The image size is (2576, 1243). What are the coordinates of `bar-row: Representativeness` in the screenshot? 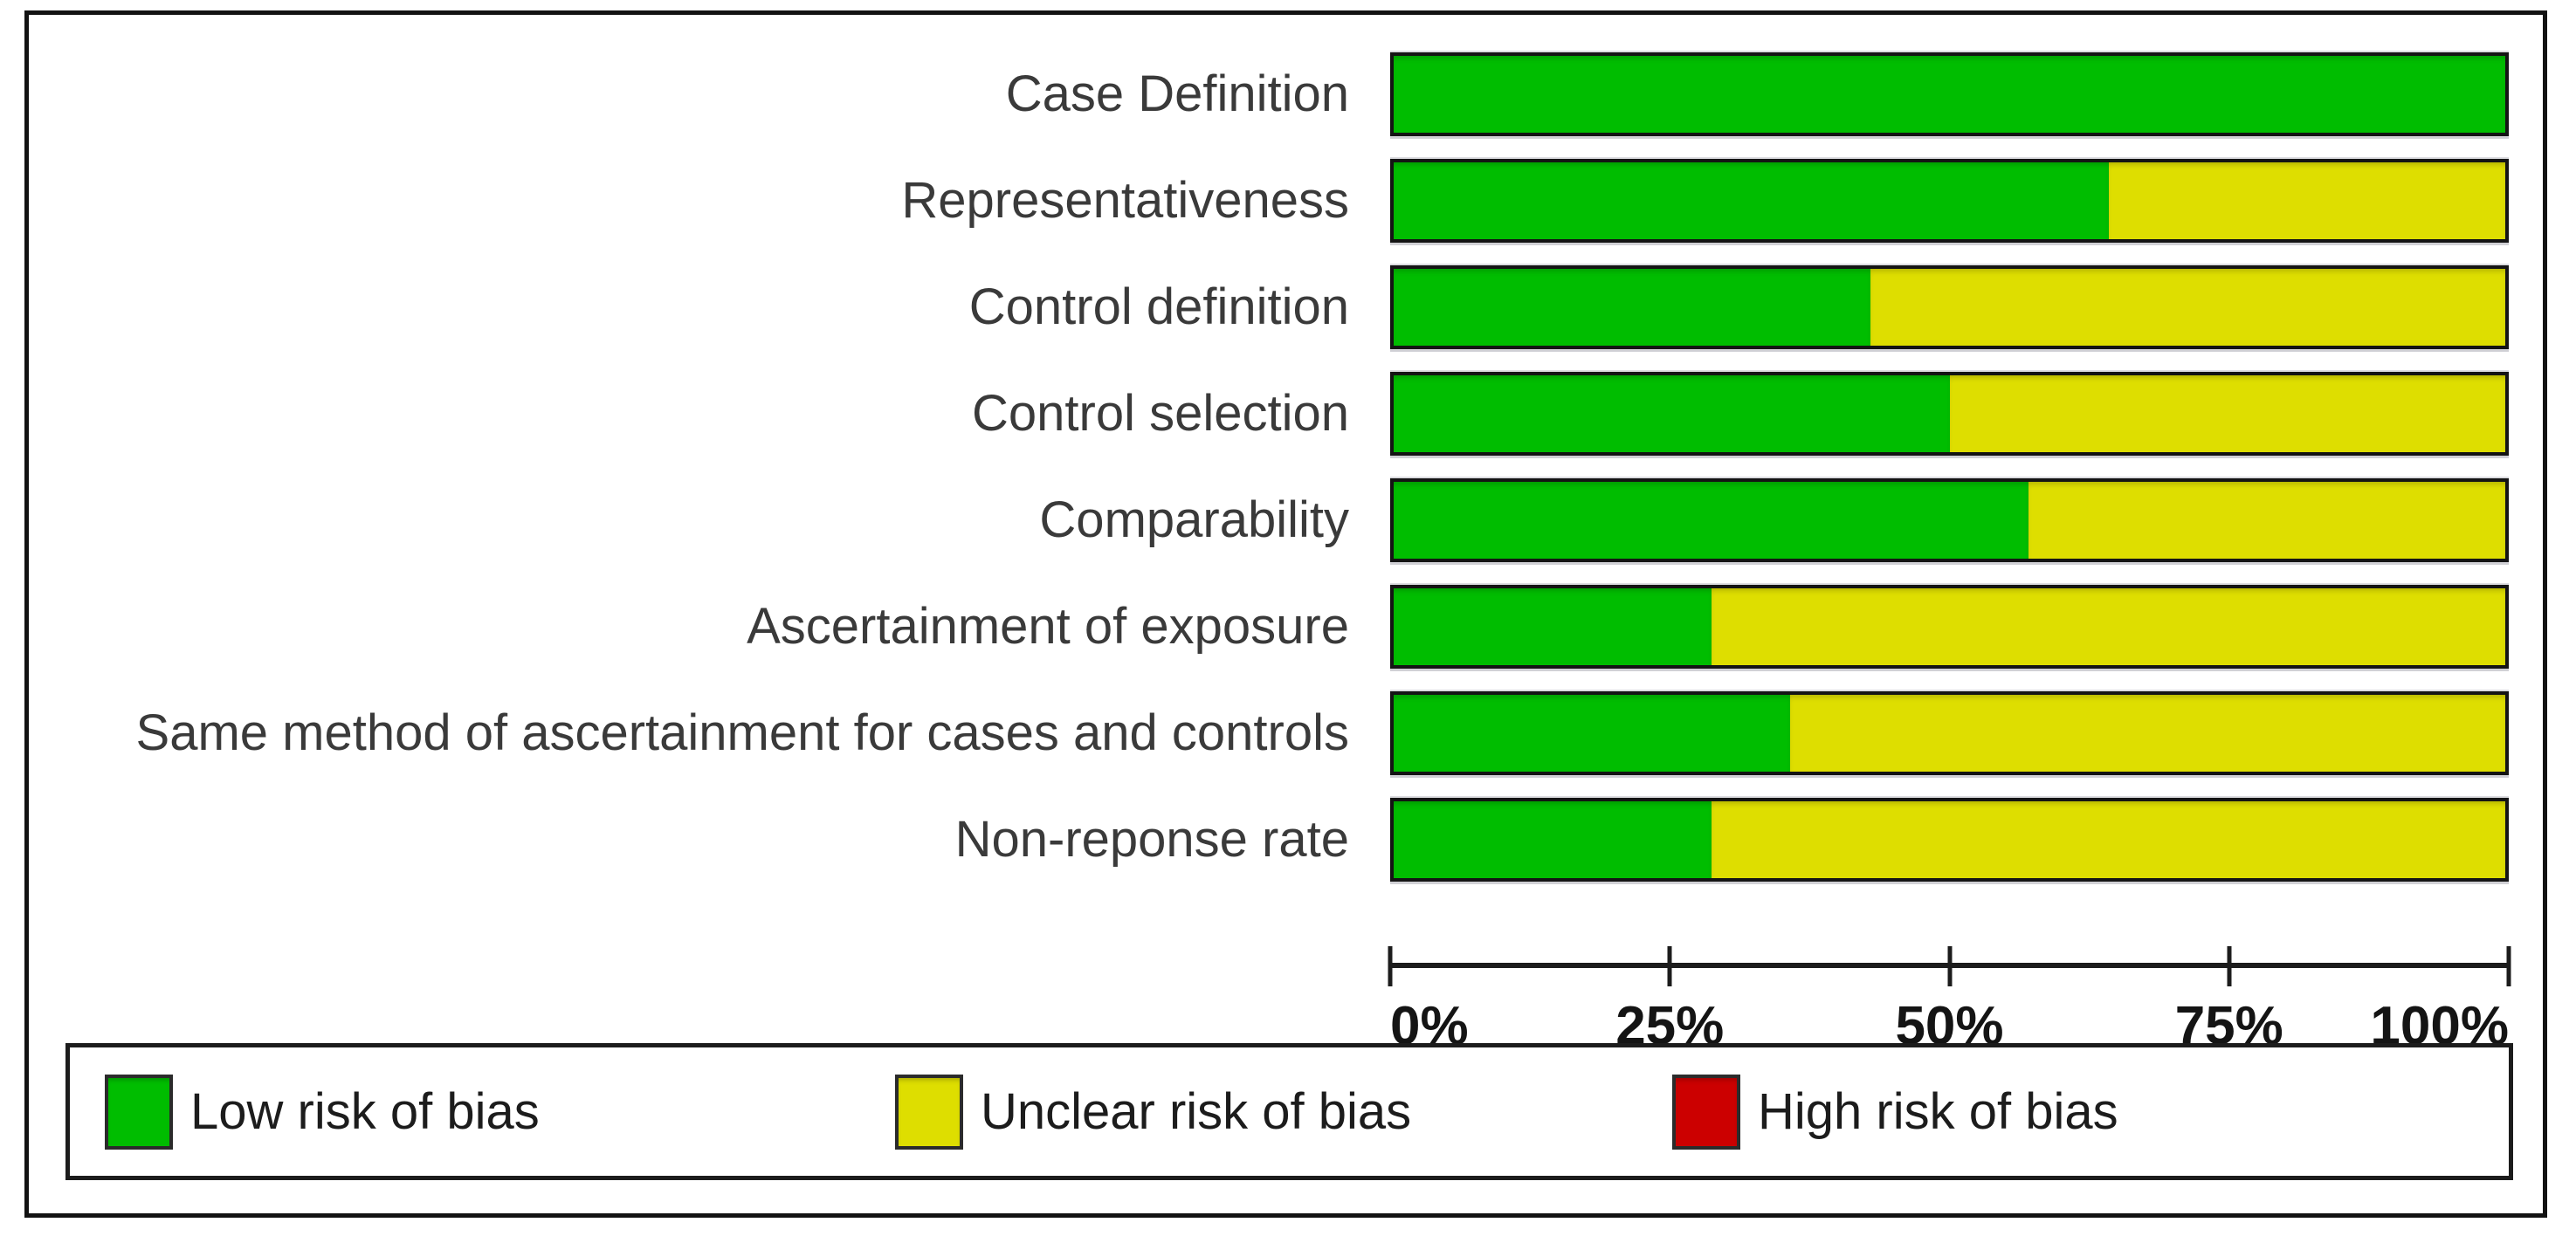 It's located at (1286, 201).